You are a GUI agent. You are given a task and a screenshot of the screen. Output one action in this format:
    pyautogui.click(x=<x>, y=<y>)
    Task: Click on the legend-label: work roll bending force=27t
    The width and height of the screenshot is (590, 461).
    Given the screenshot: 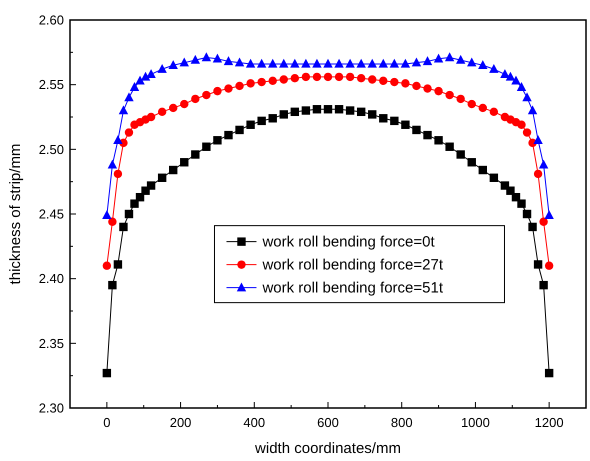 What is the action you would take?
    pyautogui.click(x=352, y=265)
    